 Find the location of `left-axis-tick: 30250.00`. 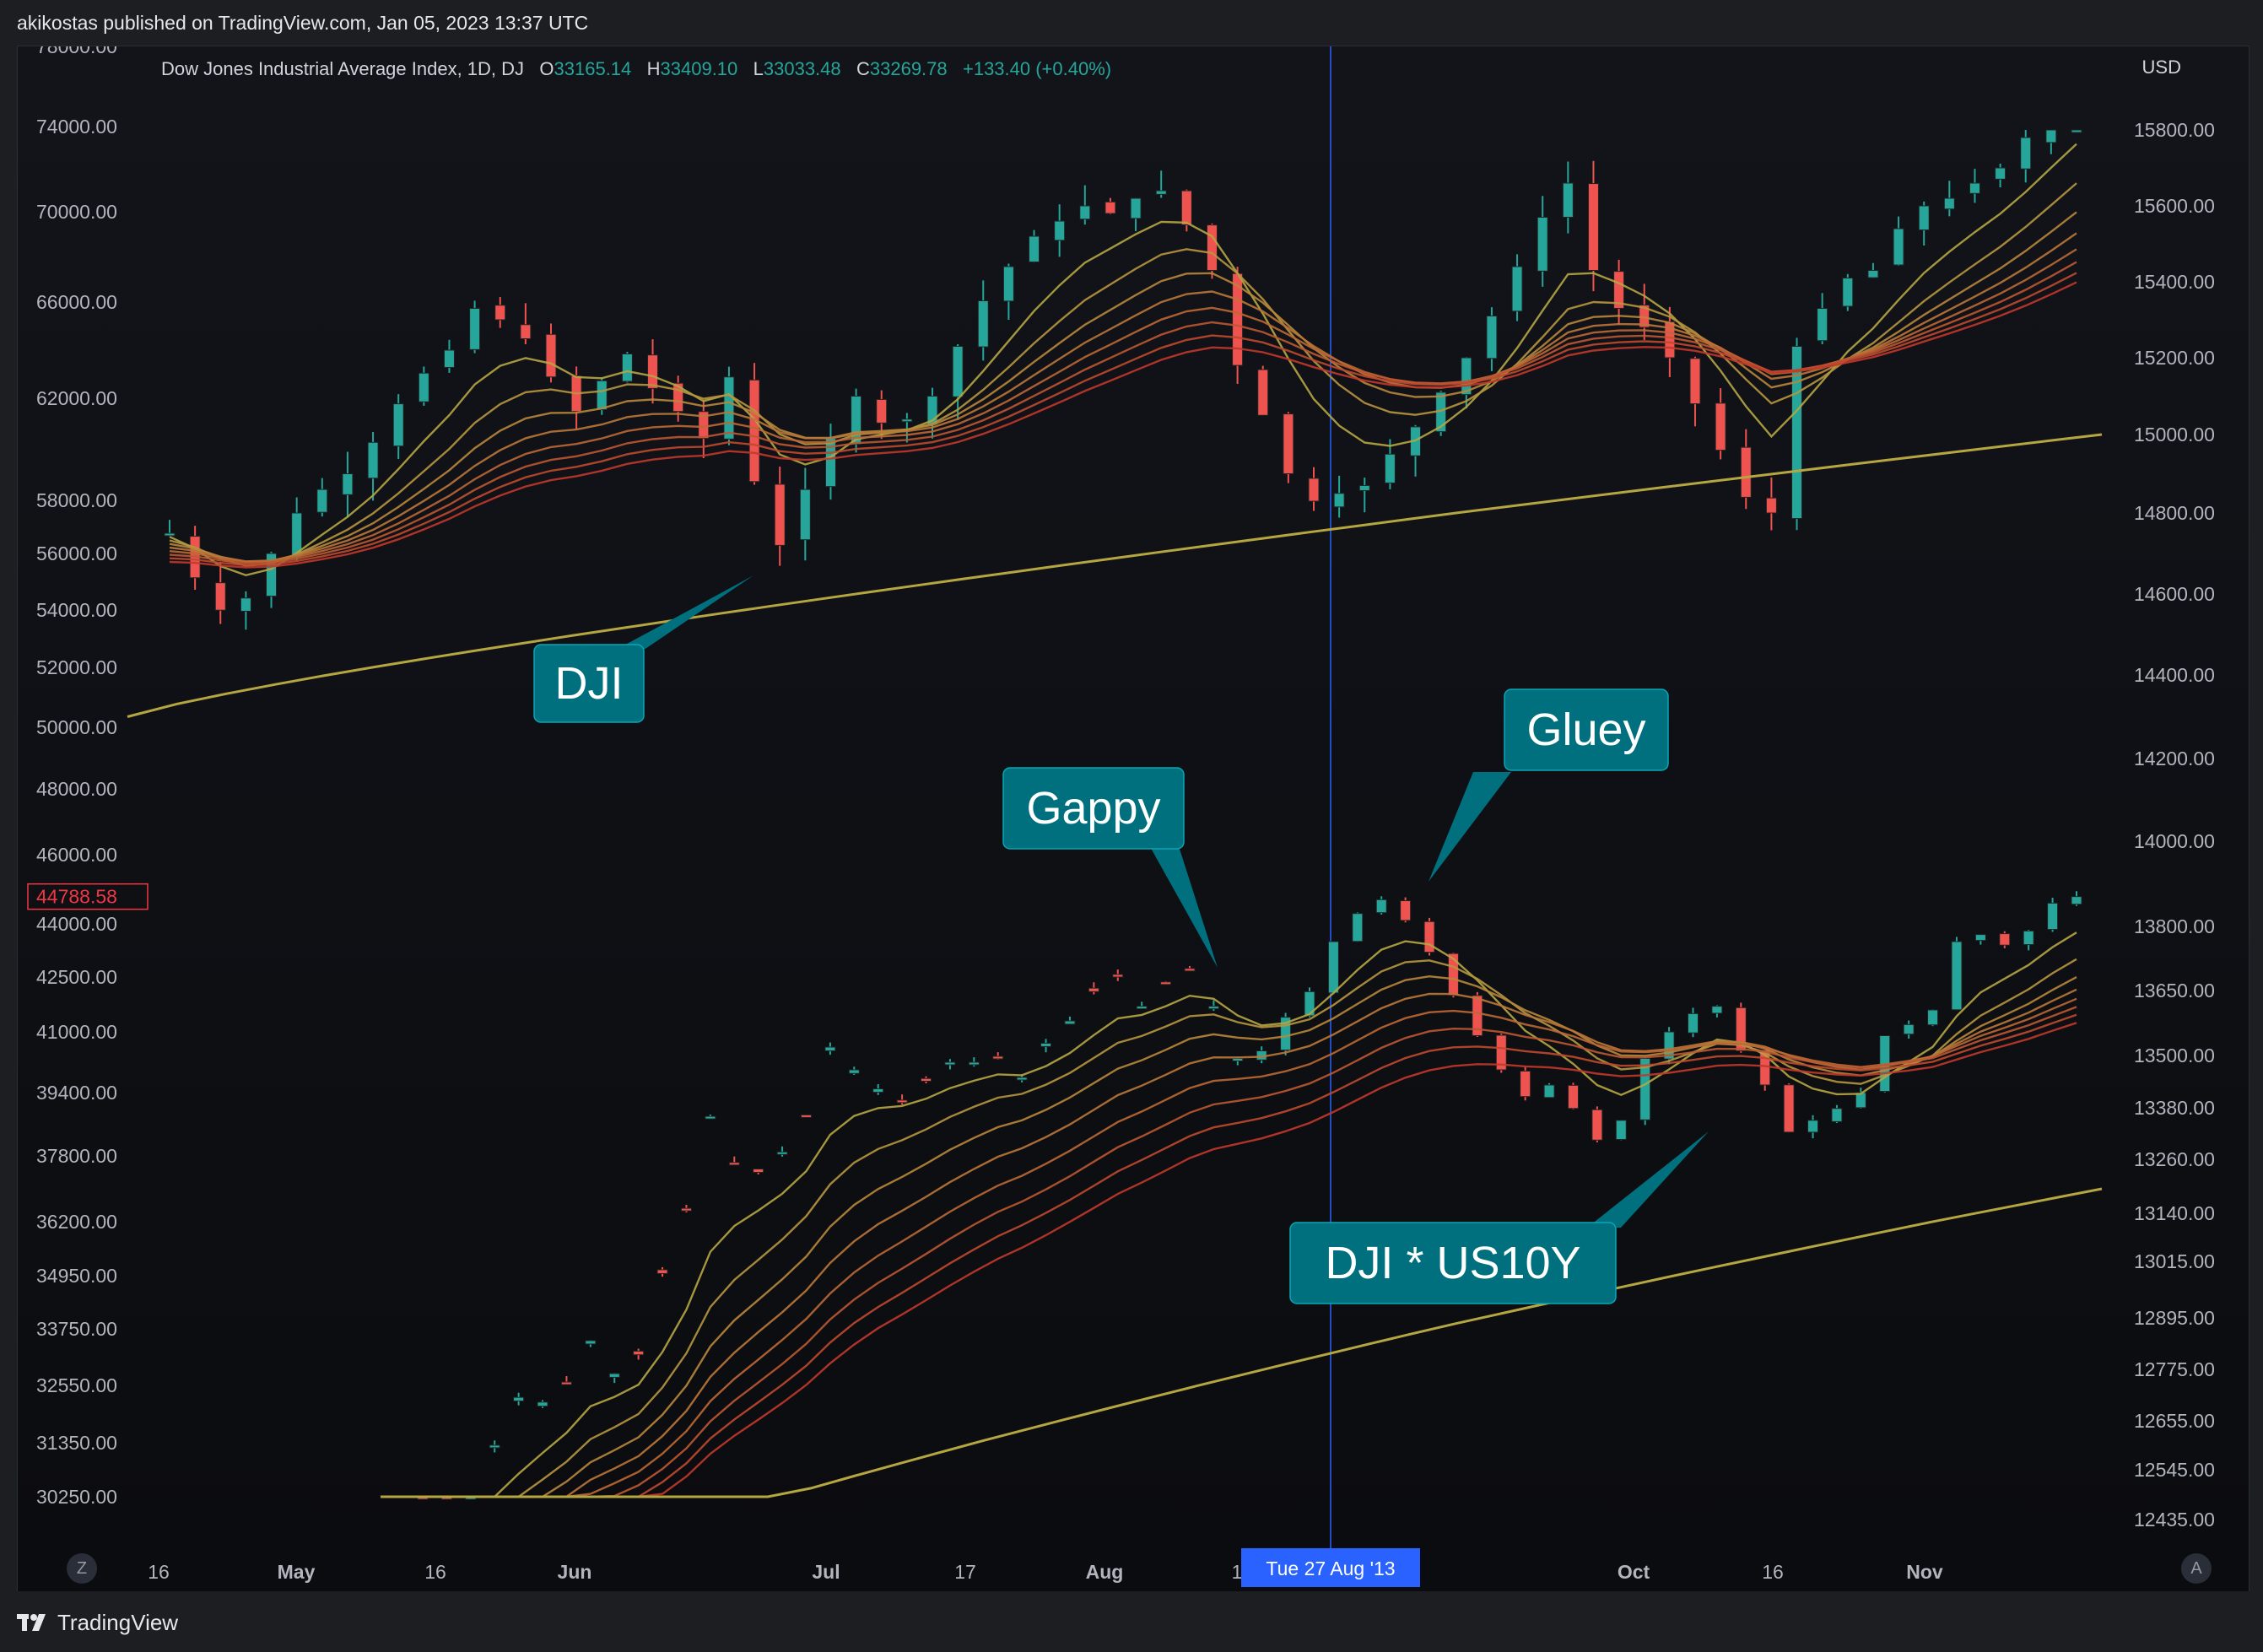

left-axis-tick: 30250.00 is located at coordinates (77, 1497).